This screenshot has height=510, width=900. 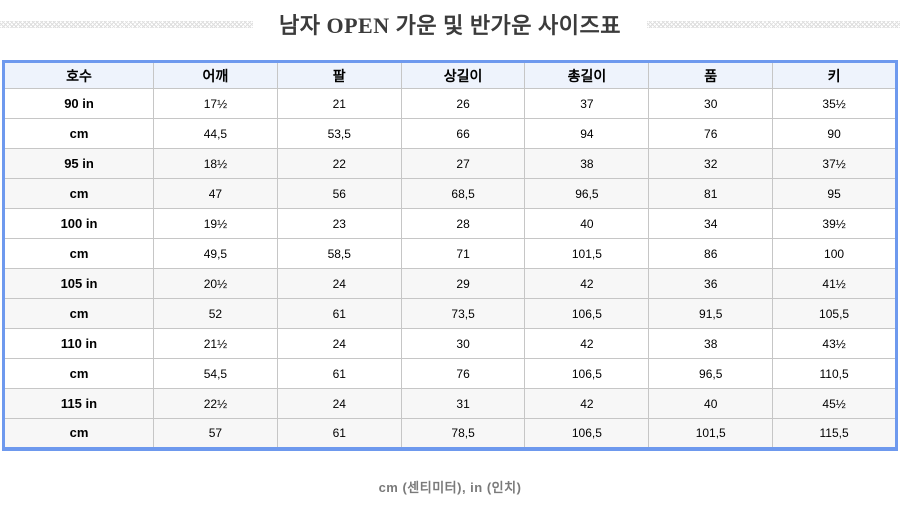 I want to click on size-value: 34, so click(x=710, y=223).